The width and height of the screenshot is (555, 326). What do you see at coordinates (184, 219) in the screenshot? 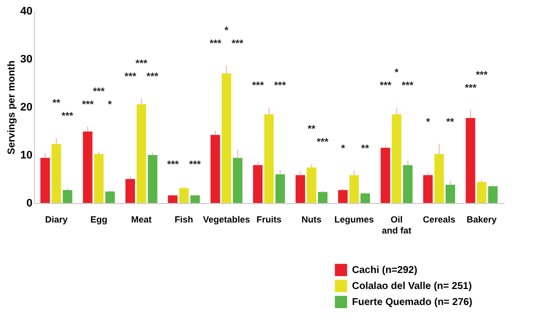
I see `x-tick-label: Fish` at bounding box center [184, 219].